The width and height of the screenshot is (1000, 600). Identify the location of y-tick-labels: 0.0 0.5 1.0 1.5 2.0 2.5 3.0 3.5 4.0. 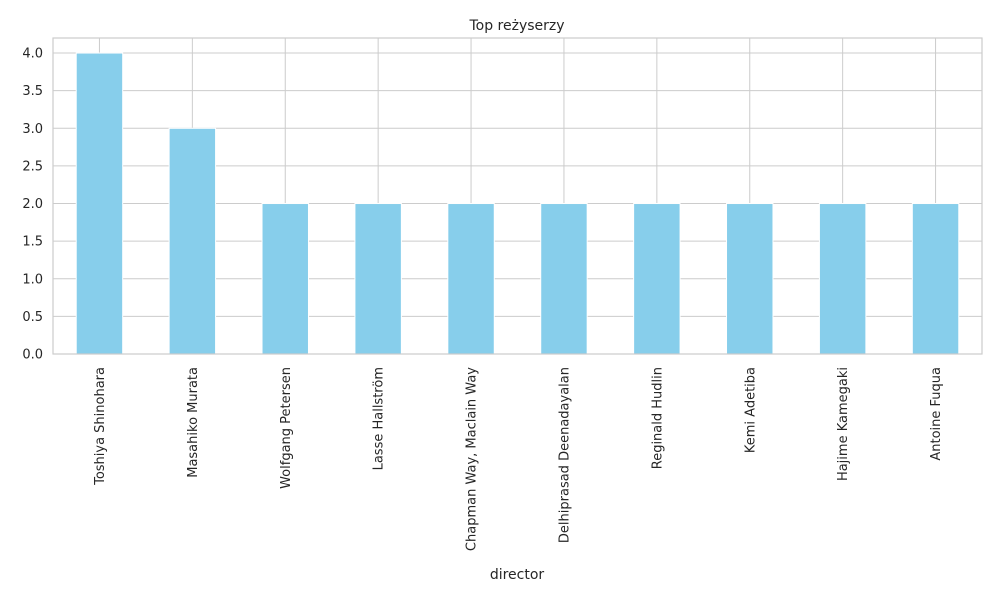
(32, 205).